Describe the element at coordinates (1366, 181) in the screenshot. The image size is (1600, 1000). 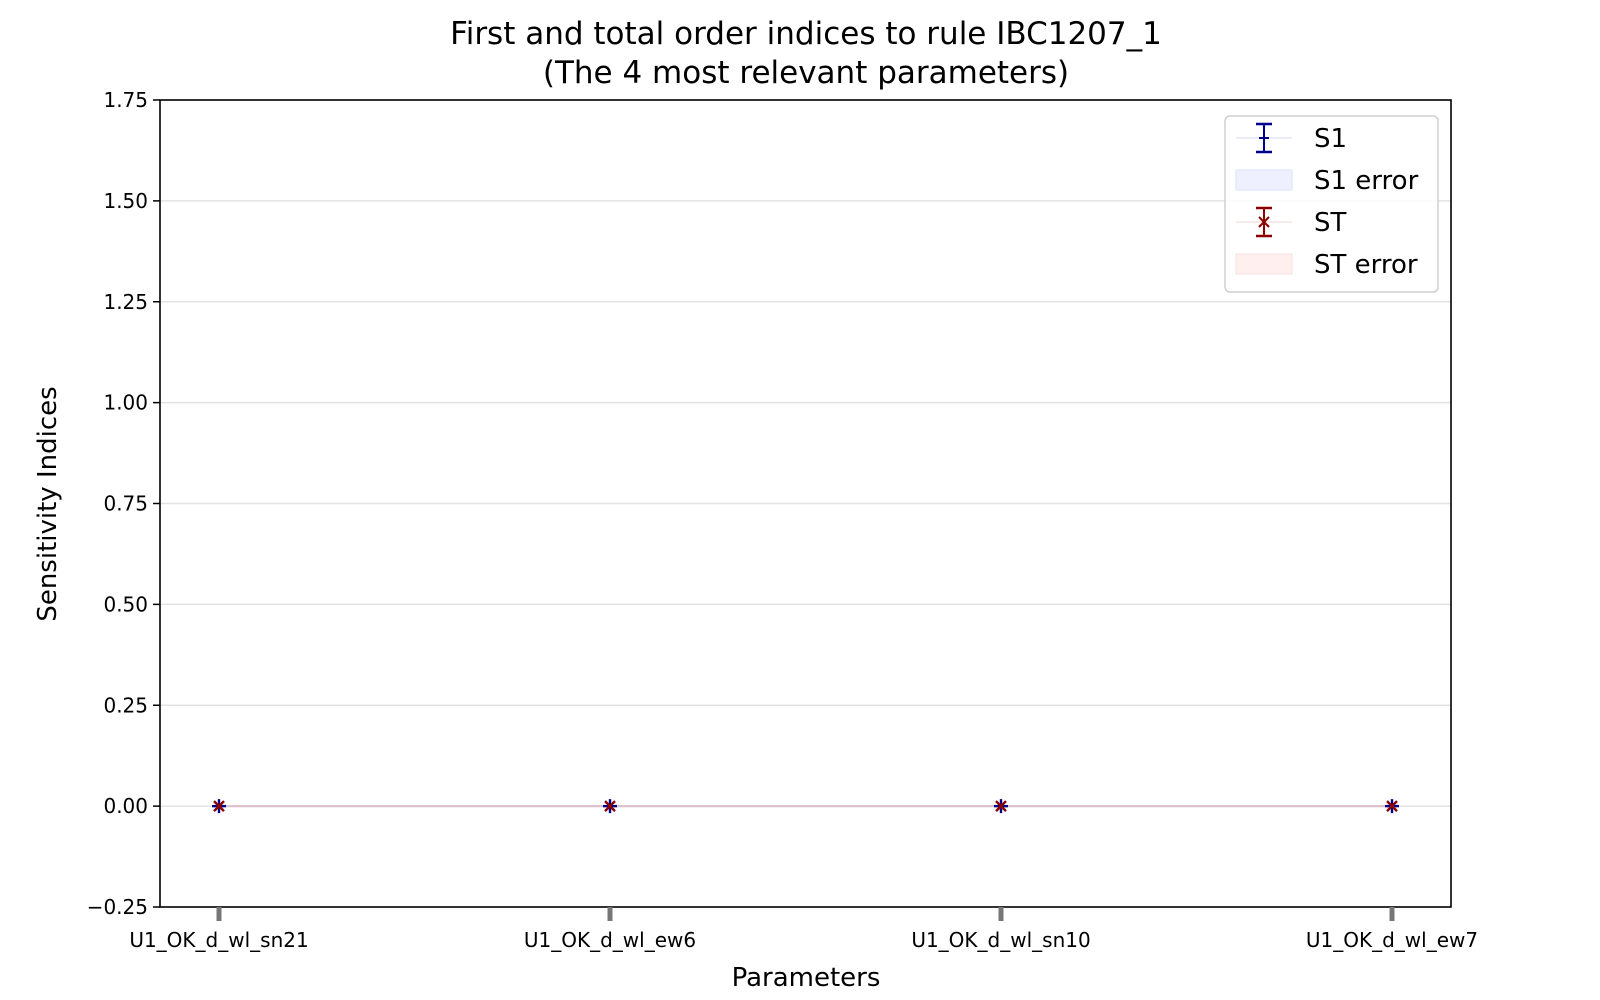
I see `legend-label-s1-error: S1 error` at that location.